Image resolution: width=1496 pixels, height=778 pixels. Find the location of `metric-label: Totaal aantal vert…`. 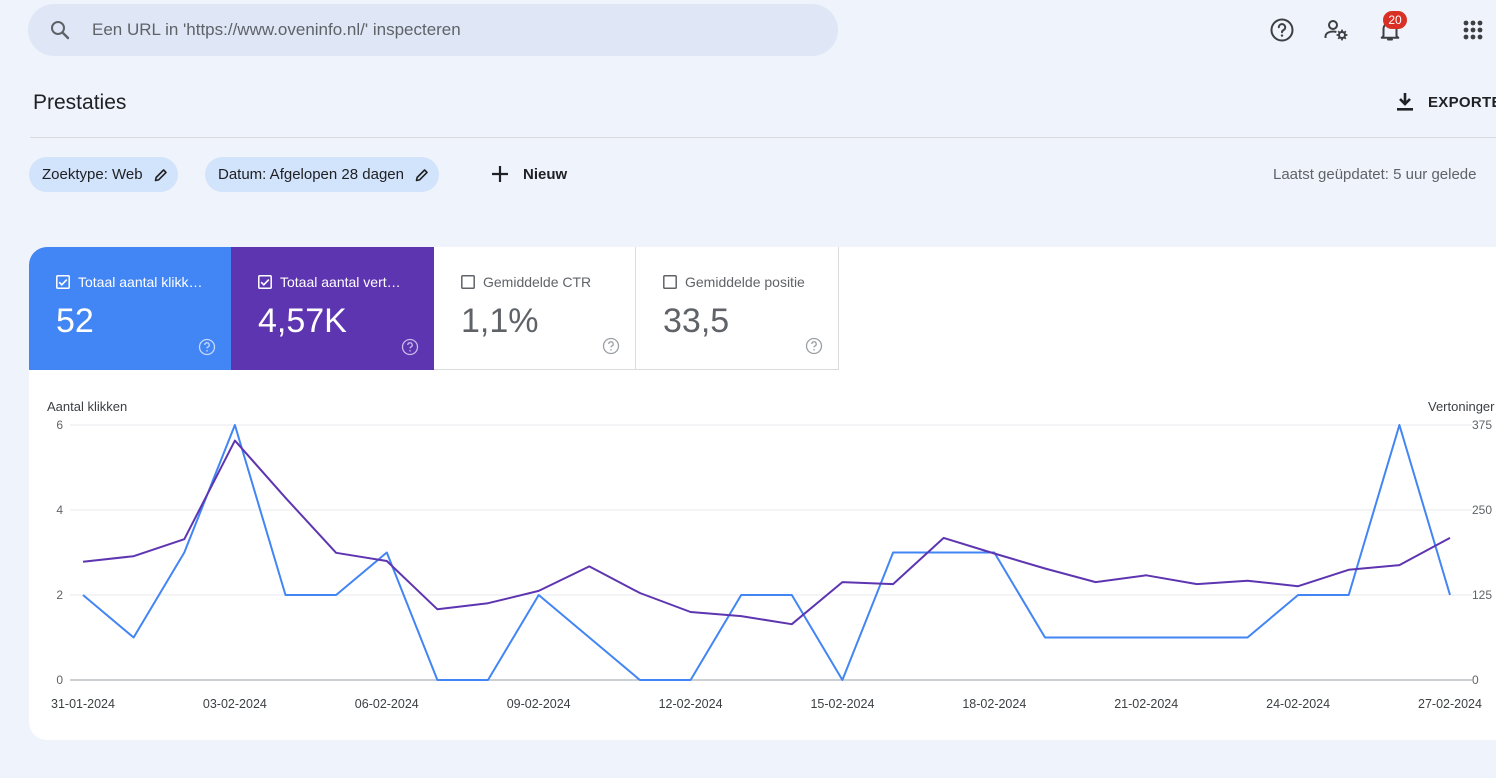

metric-label: Totaal aantal vert… is located at coordinates (340, 282).